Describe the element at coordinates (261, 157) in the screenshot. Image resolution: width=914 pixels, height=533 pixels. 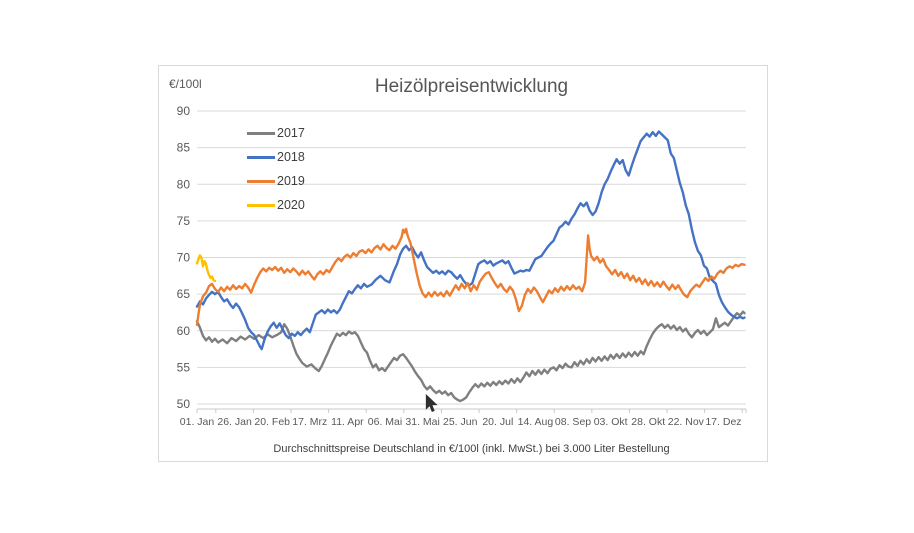
I see `legend-line-sample-2018` at that location.